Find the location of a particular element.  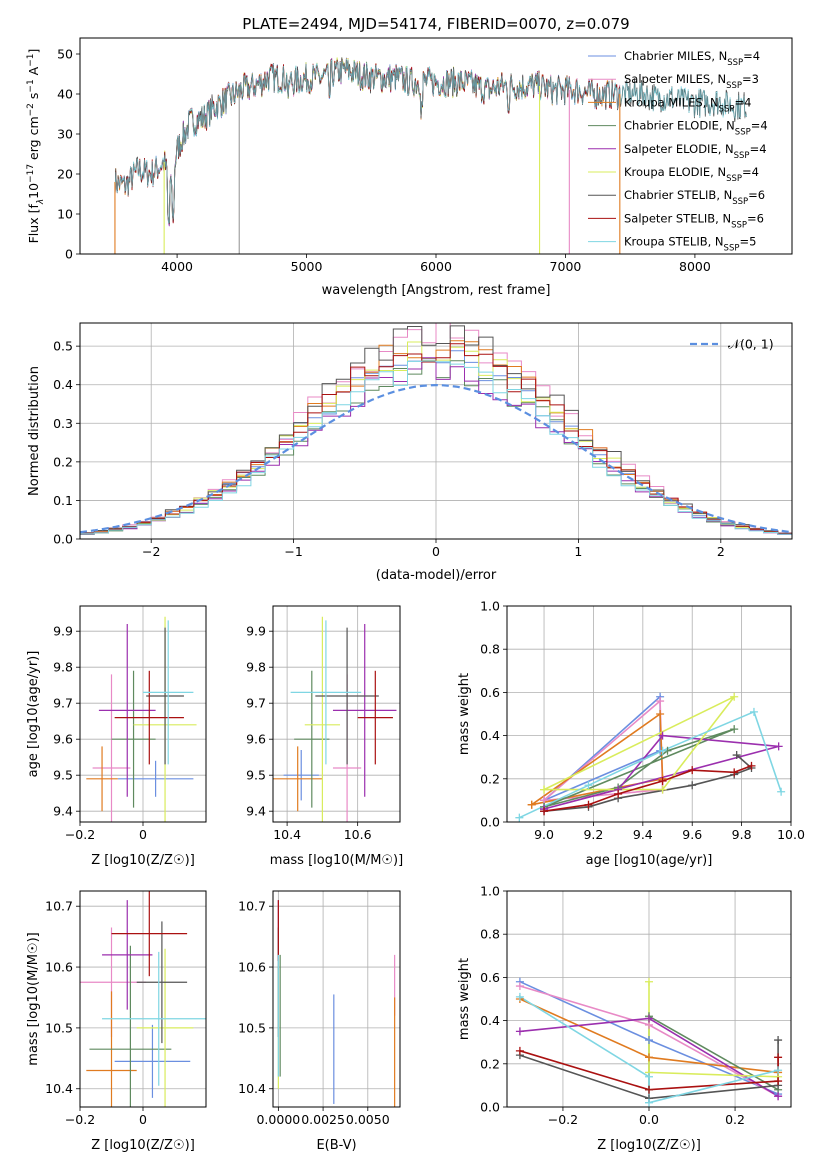

legend-entry: Salpeter ELODIE, NSSP=4 is located at coordinates (695, 151).